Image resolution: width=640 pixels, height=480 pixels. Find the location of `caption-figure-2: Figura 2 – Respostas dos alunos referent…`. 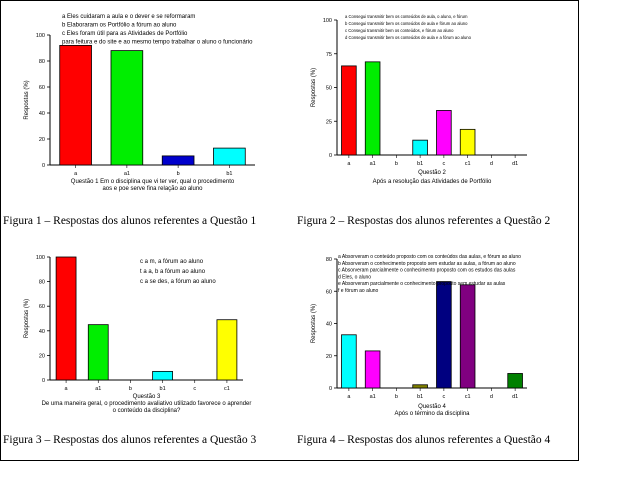

caption-figure-2: Figura 2 – Respostas dos alunos referent… is located at coordinates (424, 221).